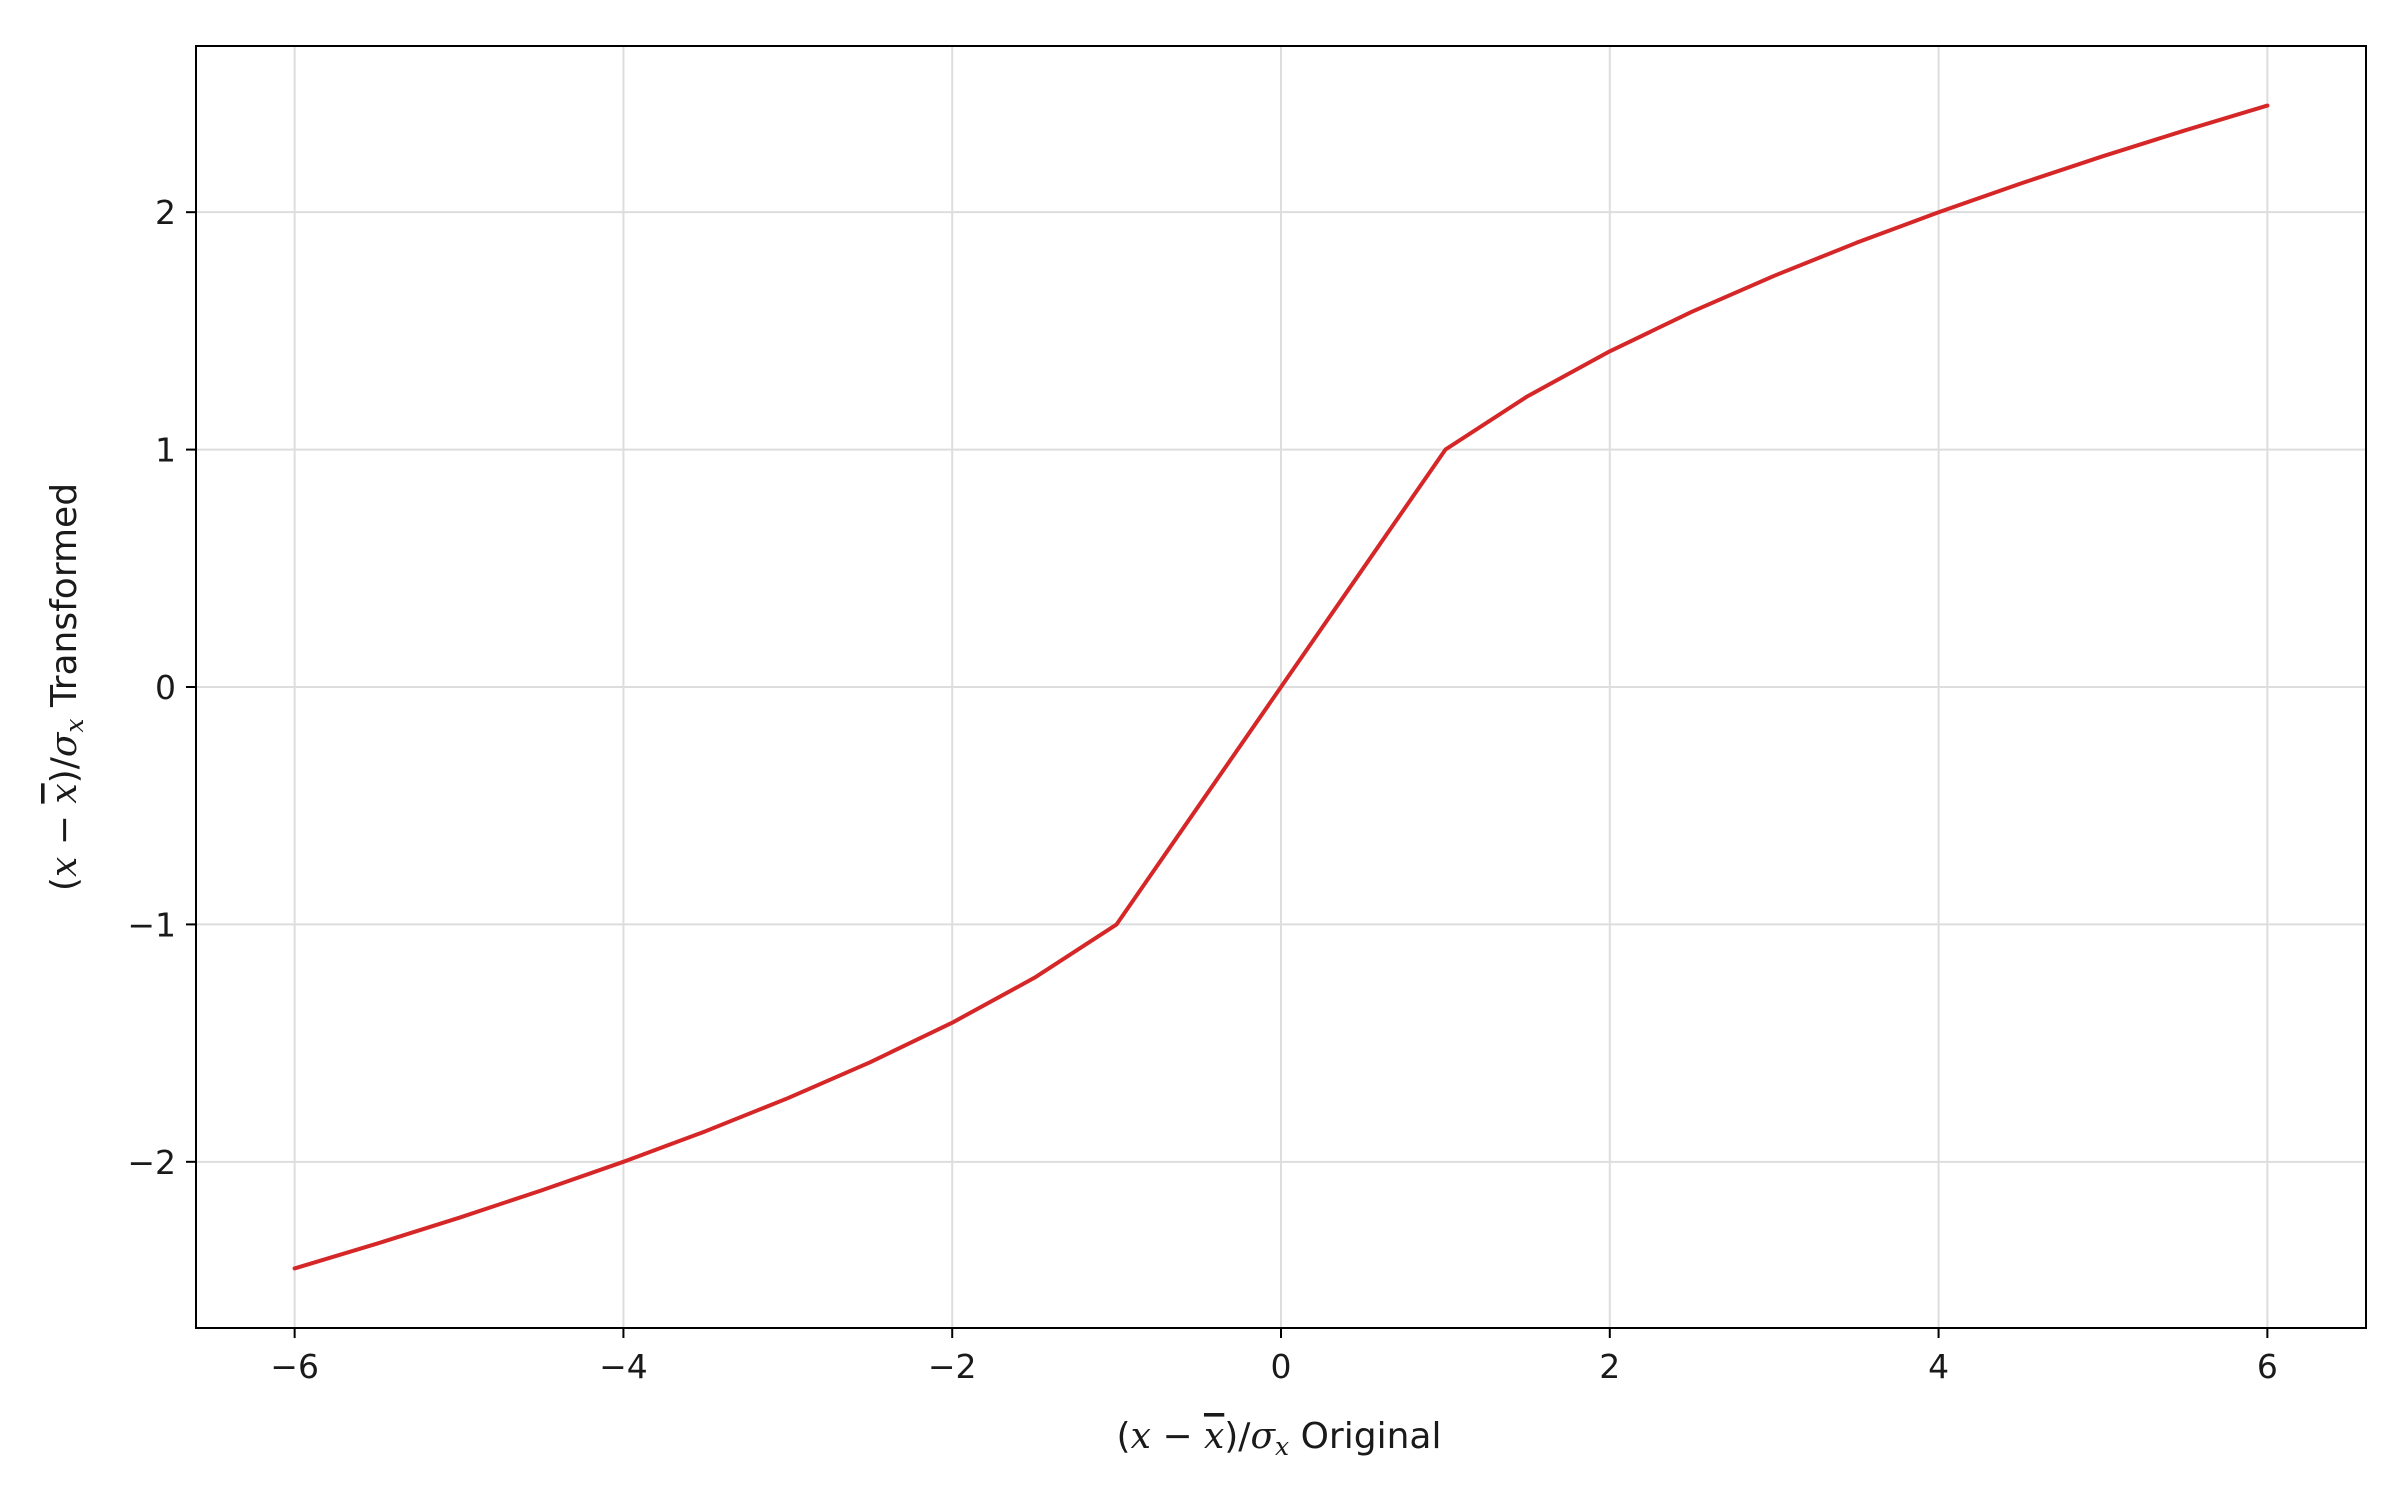 This screenshot has height=1500, width=2400. What do you see at coordinates (623, 1366) in the screenshot?
I see `x-tick-label: −4` at bounding box center [623, 1366].